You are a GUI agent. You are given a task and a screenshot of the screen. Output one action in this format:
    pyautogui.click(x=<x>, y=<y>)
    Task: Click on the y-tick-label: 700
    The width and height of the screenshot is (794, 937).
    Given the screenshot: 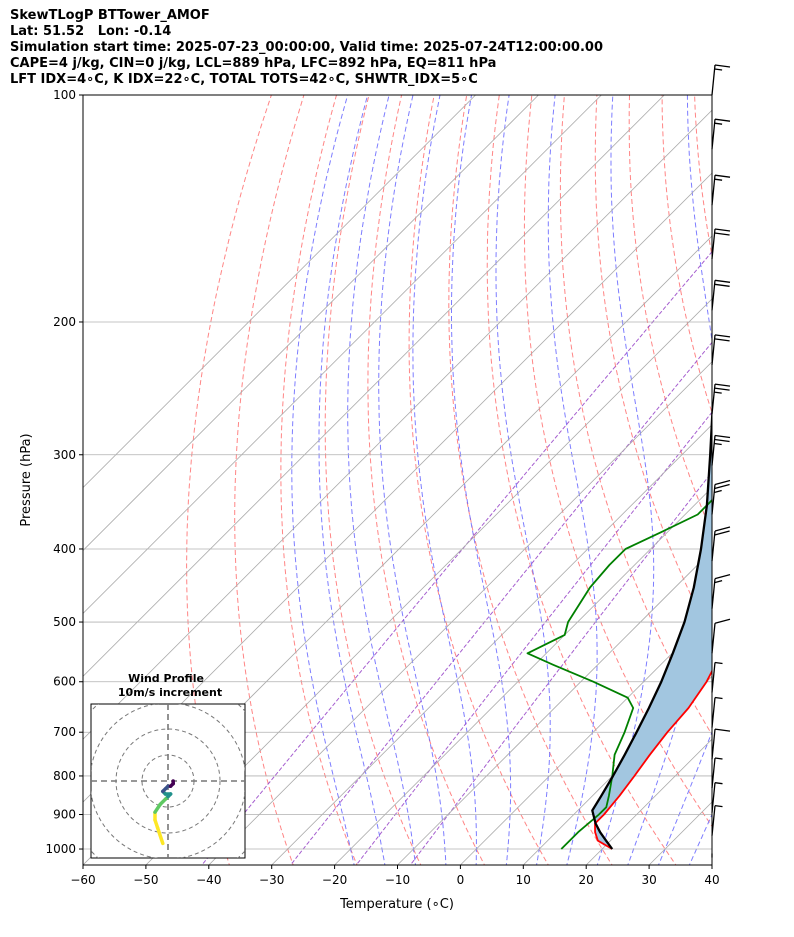 What is the action you would take?
    pyautogui.click(x=64, y=732)
    